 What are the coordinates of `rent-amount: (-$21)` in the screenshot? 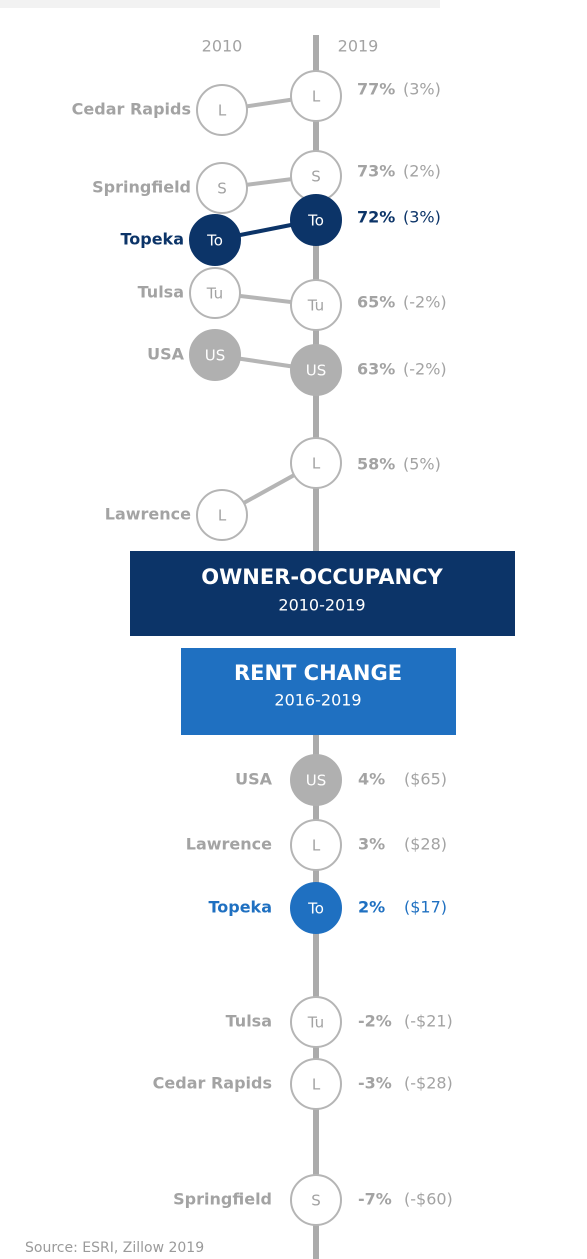 It's located at (428, 1021).